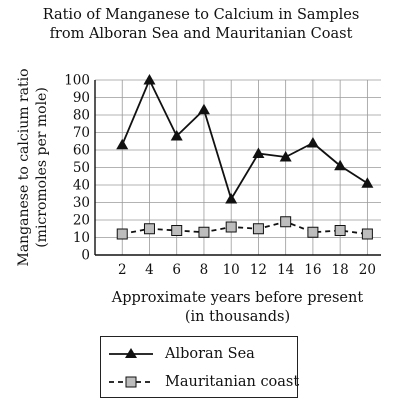 Image resolution: width=402 pixels, height=409 pixels. I want to click on y-axis-label-line-2: (micromoles per mole), so click(42, 167).